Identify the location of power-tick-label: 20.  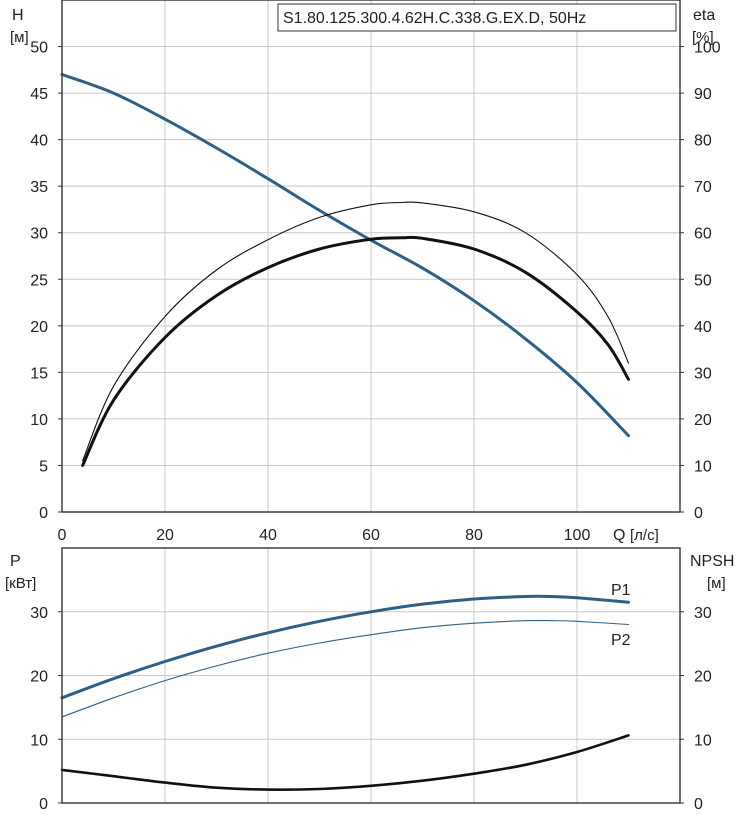
(39, 677).